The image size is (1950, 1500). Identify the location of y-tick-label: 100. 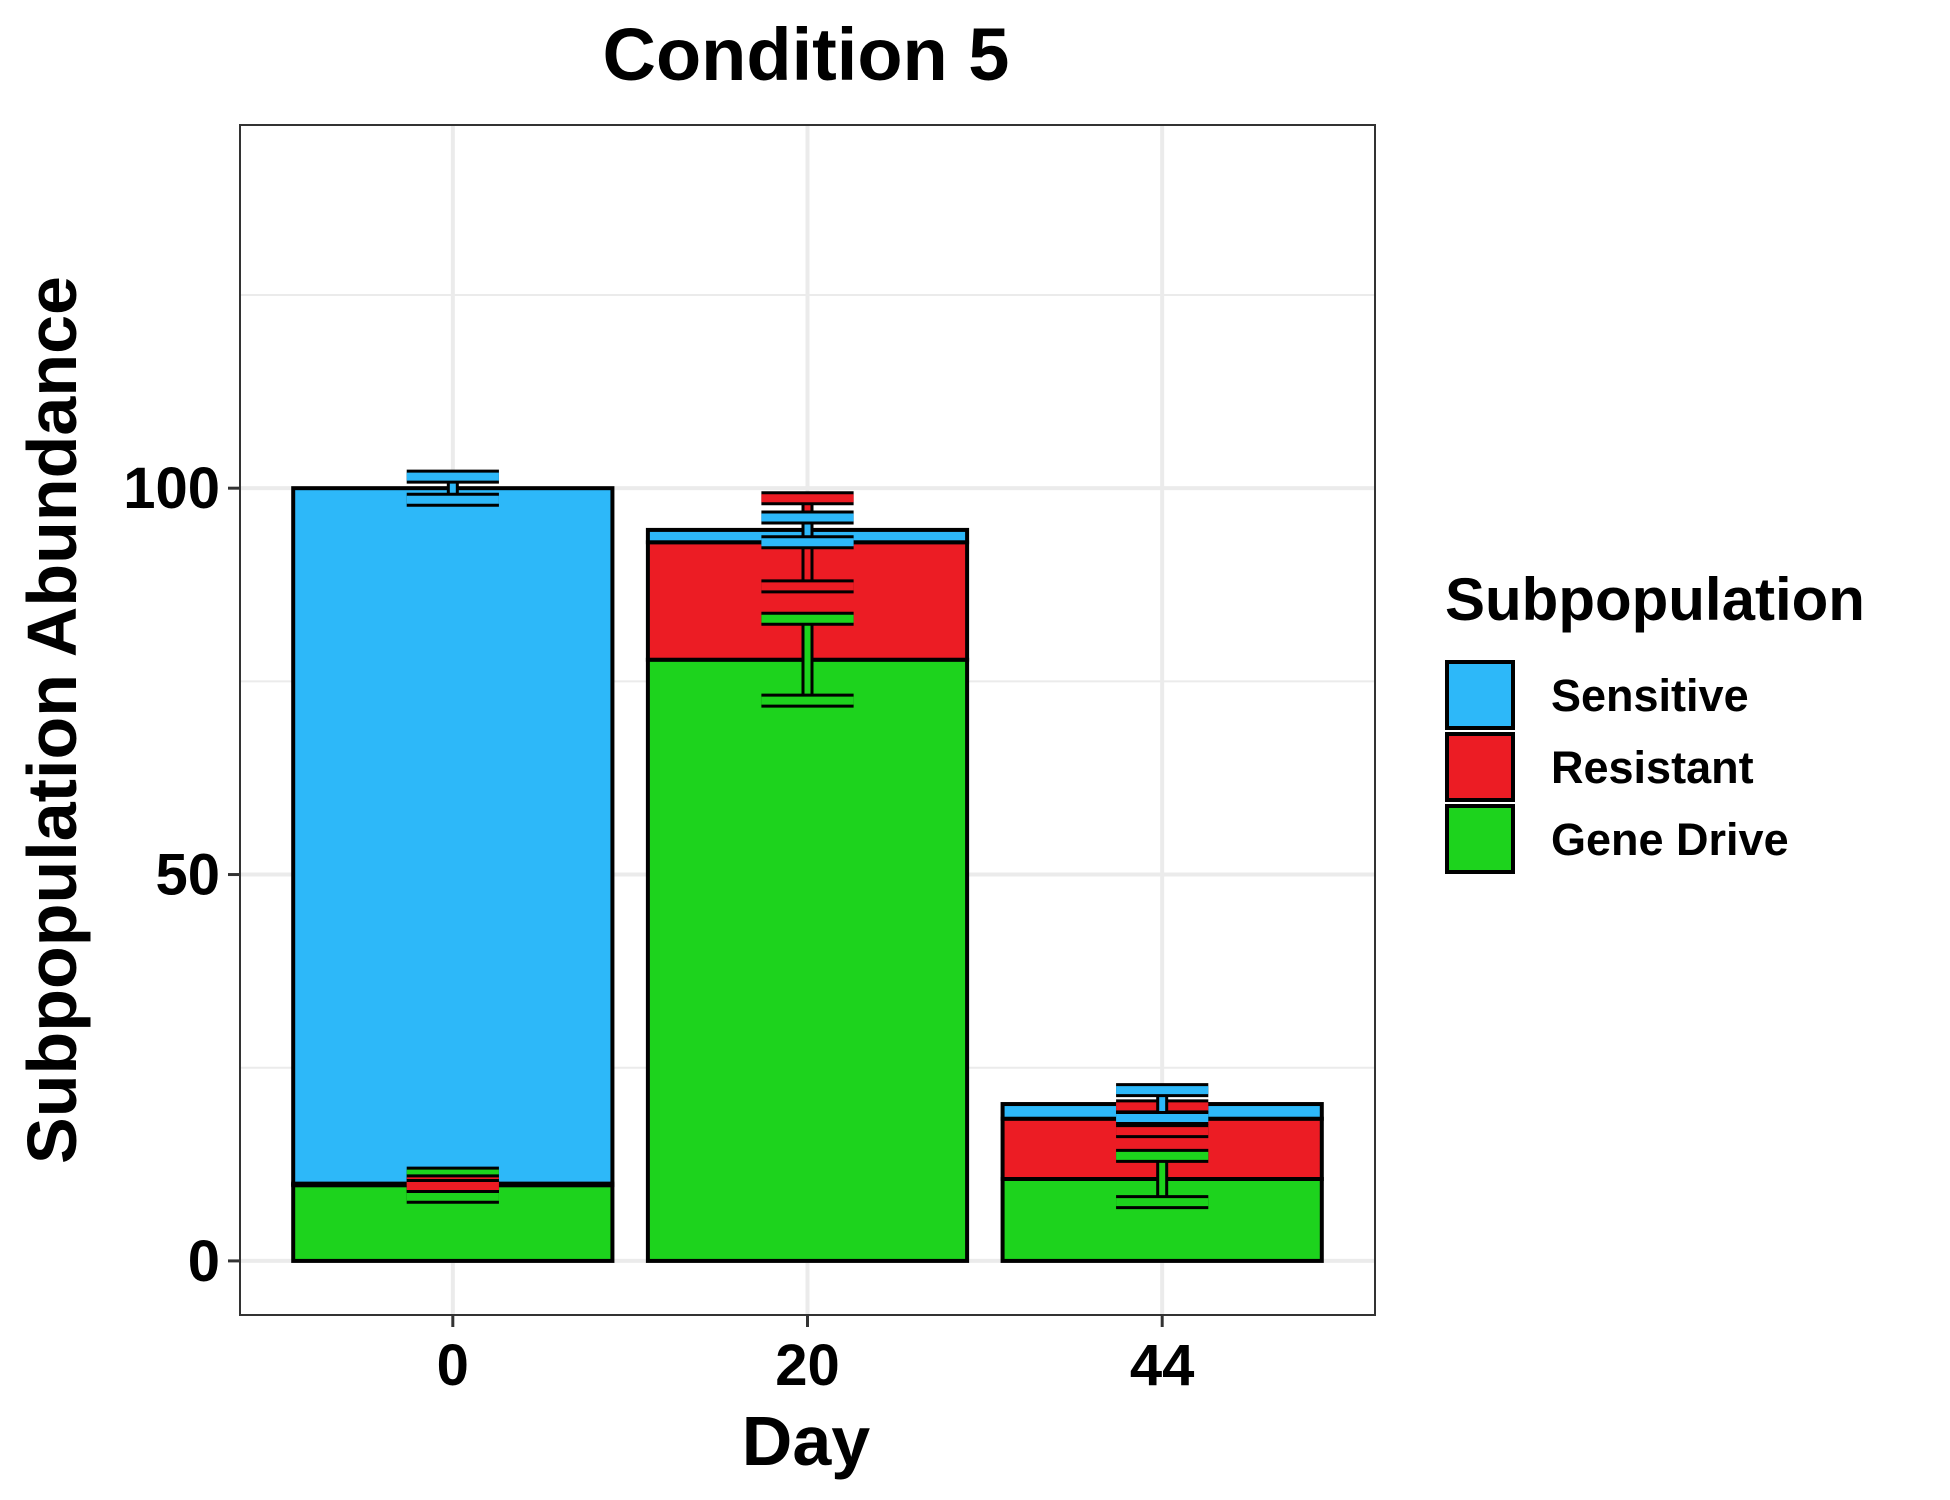
(171, 488).